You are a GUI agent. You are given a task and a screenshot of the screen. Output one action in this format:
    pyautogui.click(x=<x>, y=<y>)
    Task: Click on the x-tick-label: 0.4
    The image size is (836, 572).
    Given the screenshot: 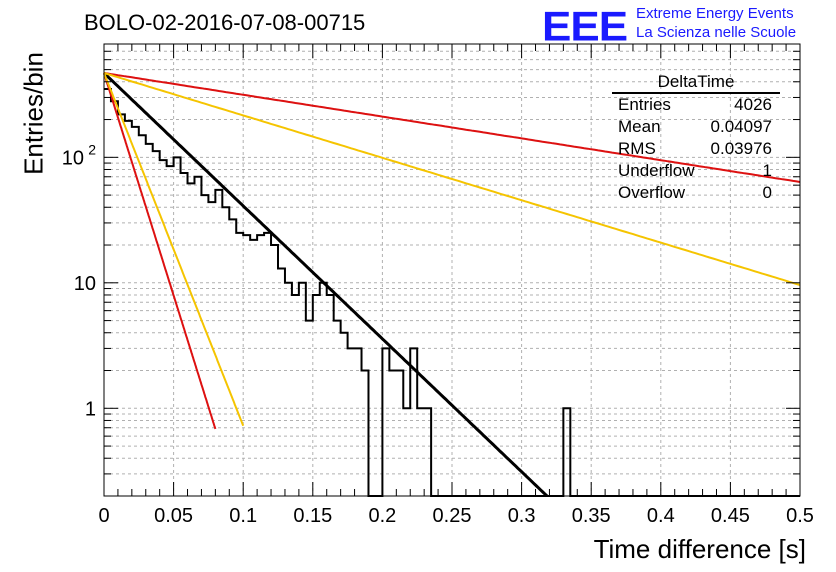 What is the action you would take?
    pyautogui.click(x=661, y=516)
    